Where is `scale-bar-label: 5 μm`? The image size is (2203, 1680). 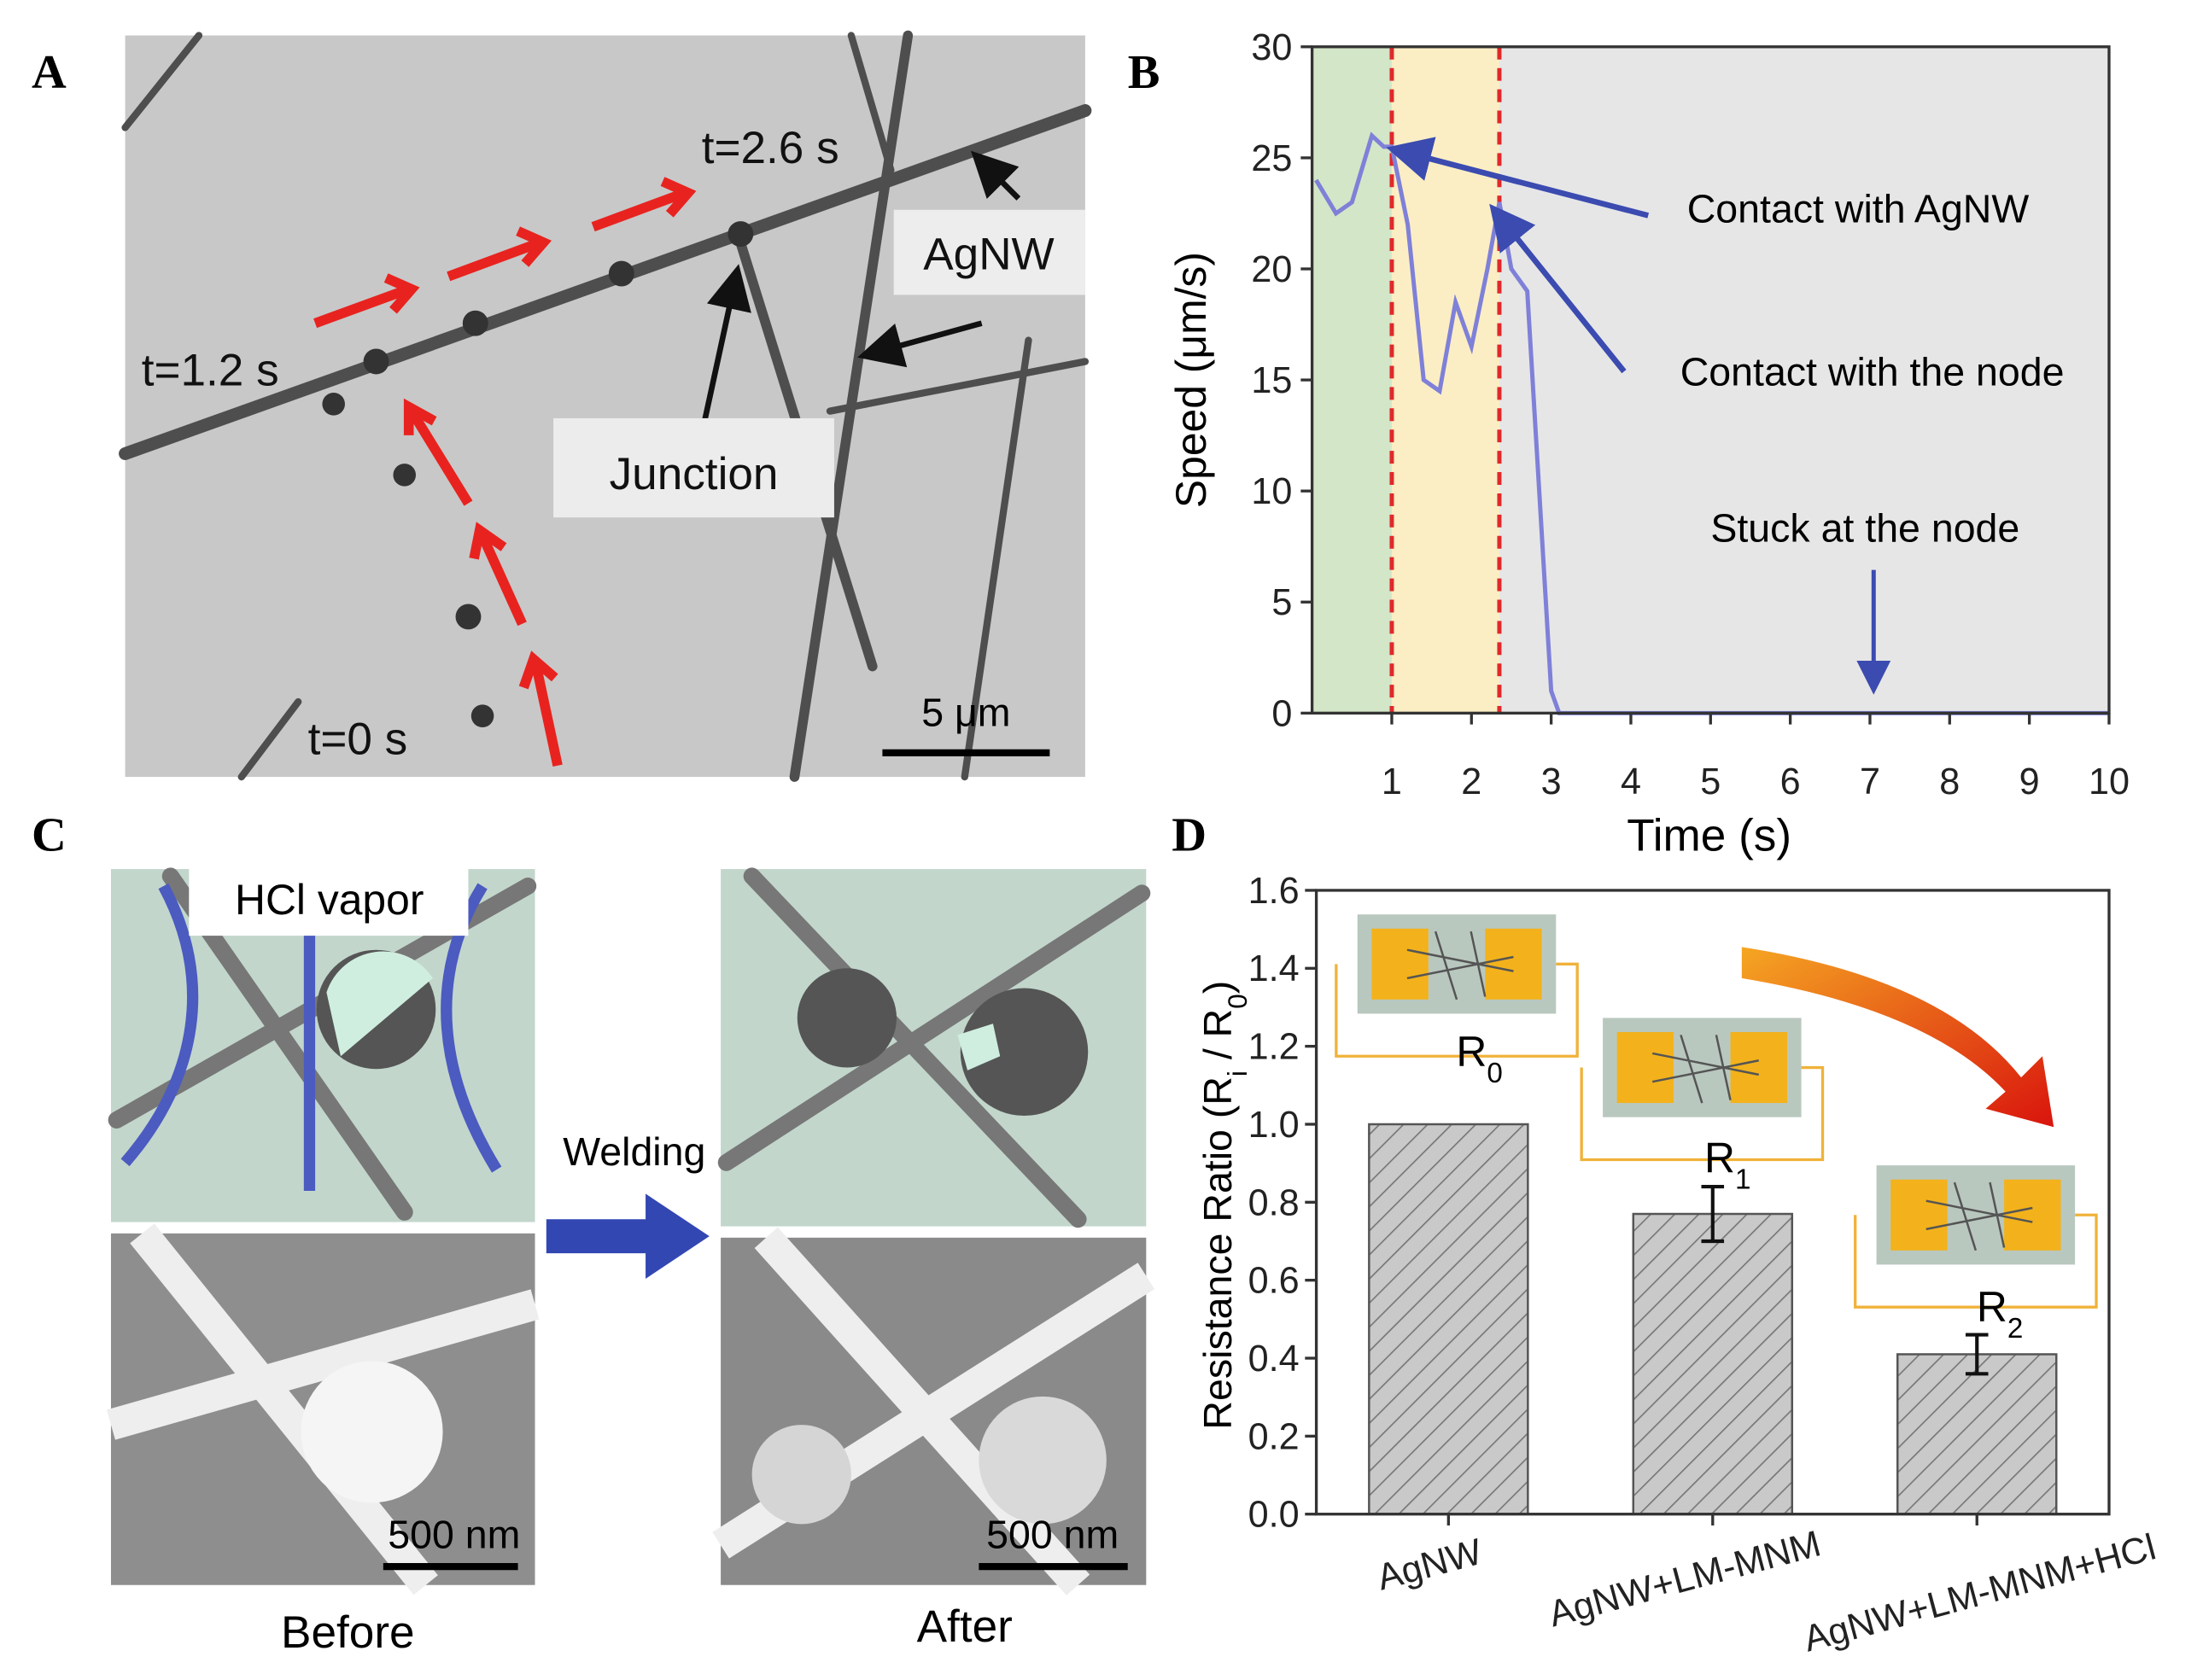 scale-bar-label: 5 μm is located at coordinates (966, 712).